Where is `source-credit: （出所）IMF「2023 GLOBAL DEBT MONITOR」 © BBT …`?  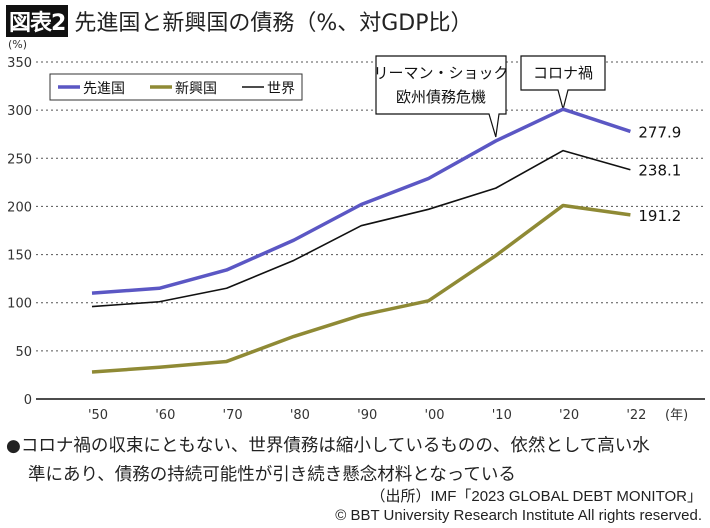 source-credit: （出所）IMF「2023 GLOBAL DEBT MONITOR」 © BBT … is located at coordinates (518, 506).